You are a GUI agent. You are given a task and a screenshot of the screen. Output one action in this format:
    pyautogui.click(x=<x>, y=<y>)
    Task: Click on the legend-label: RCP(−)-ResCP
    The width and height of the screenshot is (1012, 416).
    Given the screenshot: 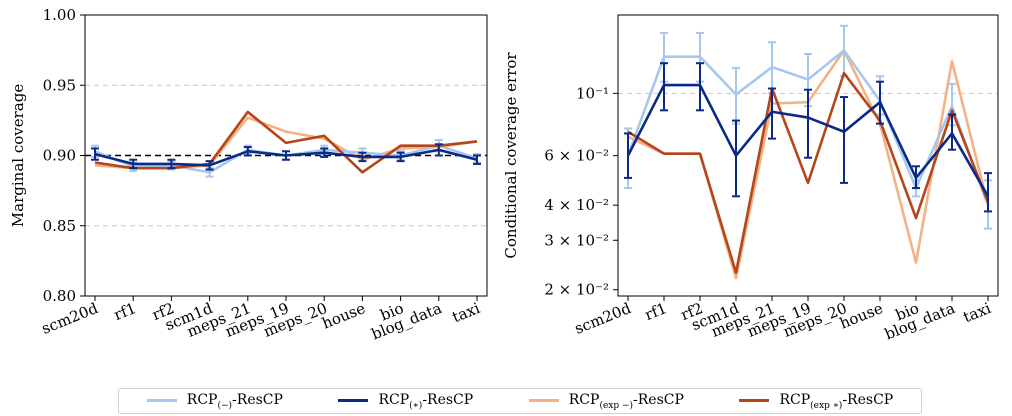 What is the action you would take?
    pyautogui.click(x=234, y=401)
    